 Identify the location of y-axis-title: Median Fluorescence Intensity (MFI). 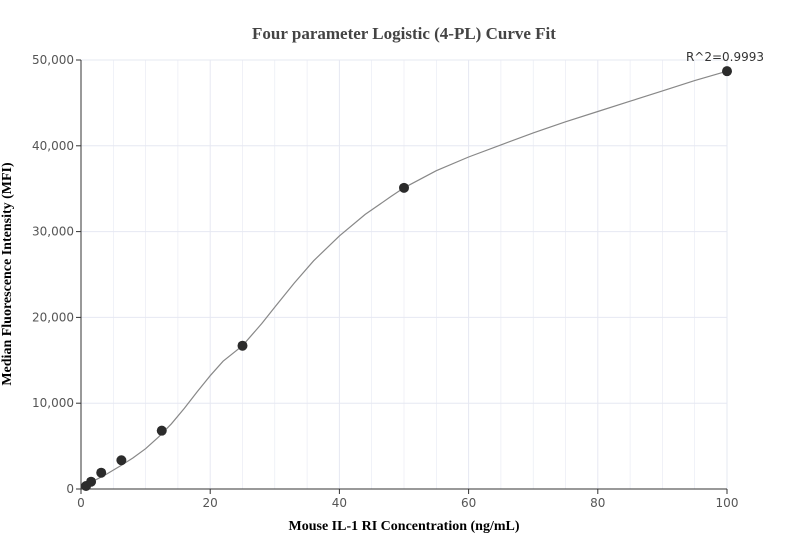
(7, 274).